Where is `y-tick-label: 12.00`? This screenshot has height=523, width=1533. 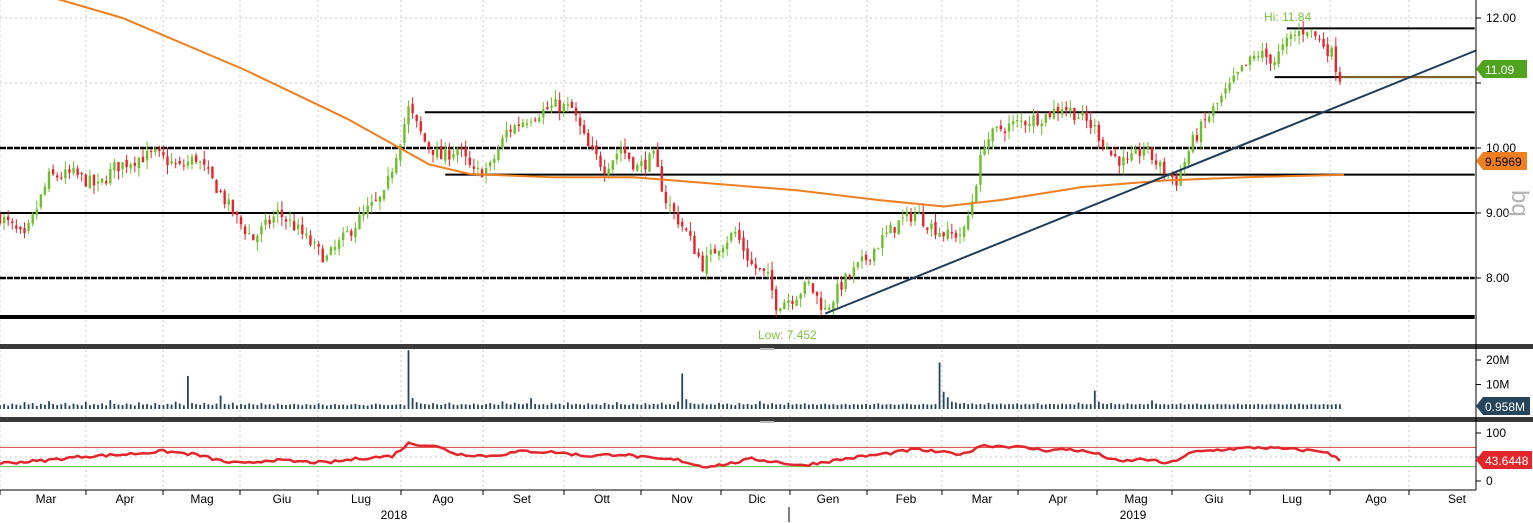 y-tick-label: 12.00 is located at coordinates (1501, 18).